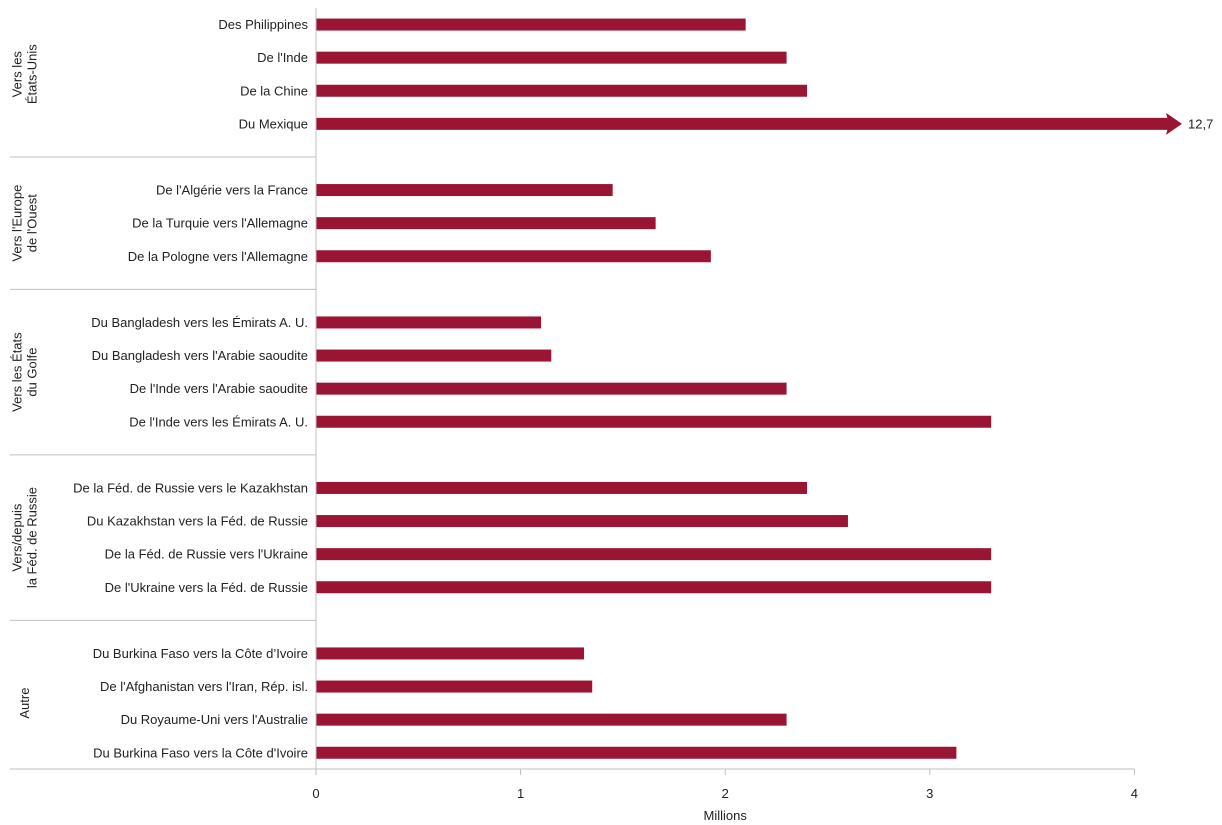  Describe the element at coordinates (725, 793) in the screenshot. I see `x-tick-label: 2` at that location.